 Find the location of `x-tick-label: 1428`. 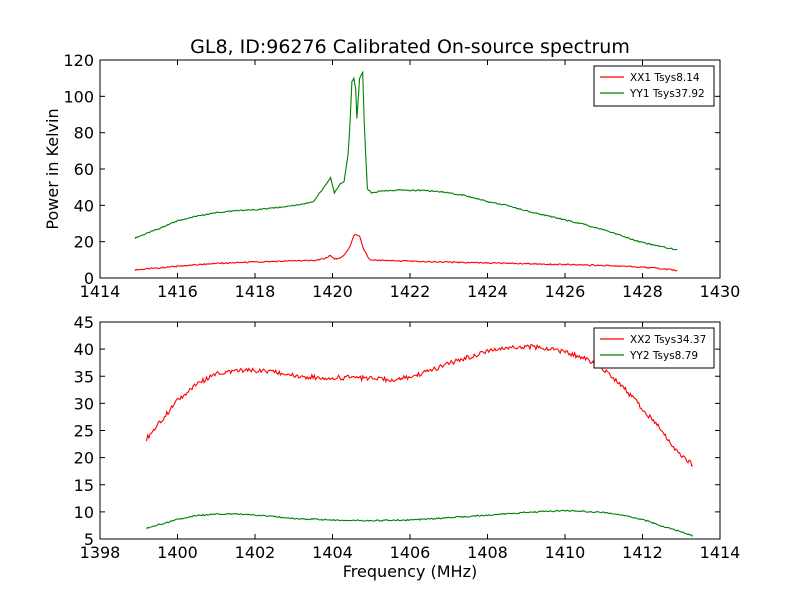

x-tick-label: 1428 is located at coordinates (642, 291).